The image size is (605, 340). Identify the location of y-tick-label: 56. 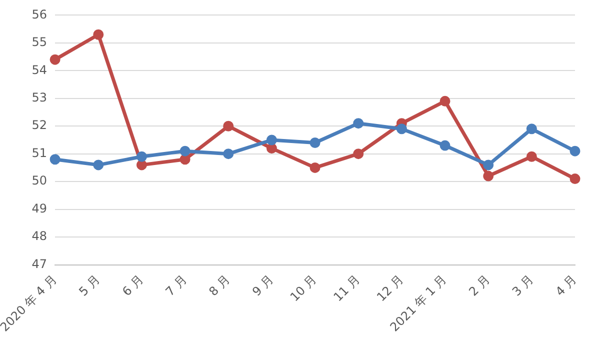
(40, 14).